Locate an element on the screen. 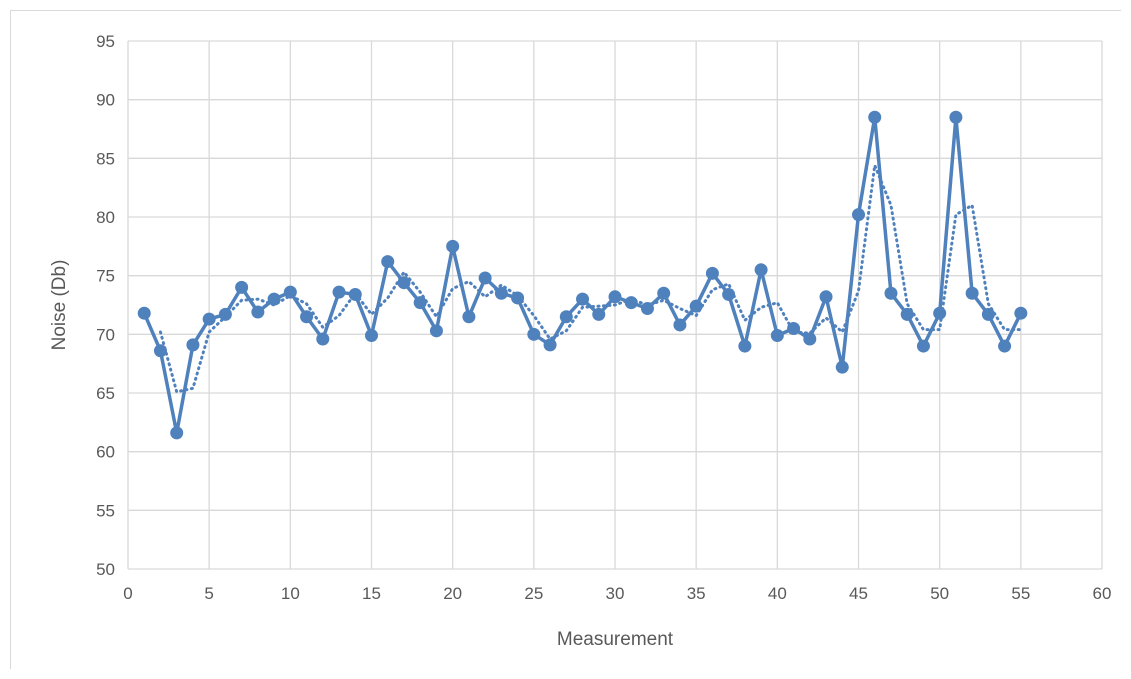  x-tick-label: 60 is located at coordinates (1102, 593).